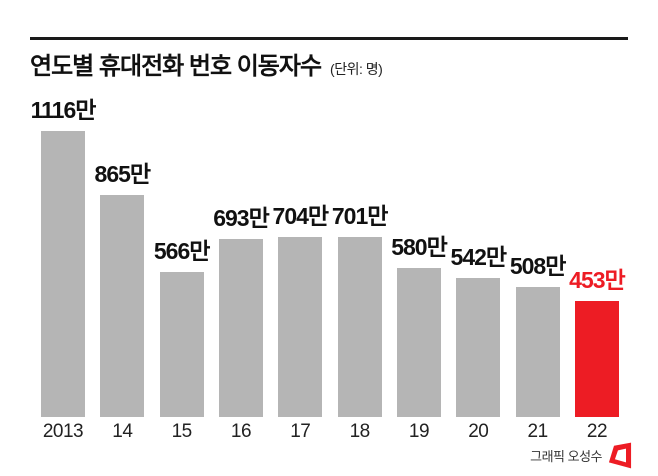 The width and height of the screenshot is (658, 476). What do you see at coordinates (123, 174) in the screenshot?
I see `bar-value-label: 865만` at bounding box center [123, 174].